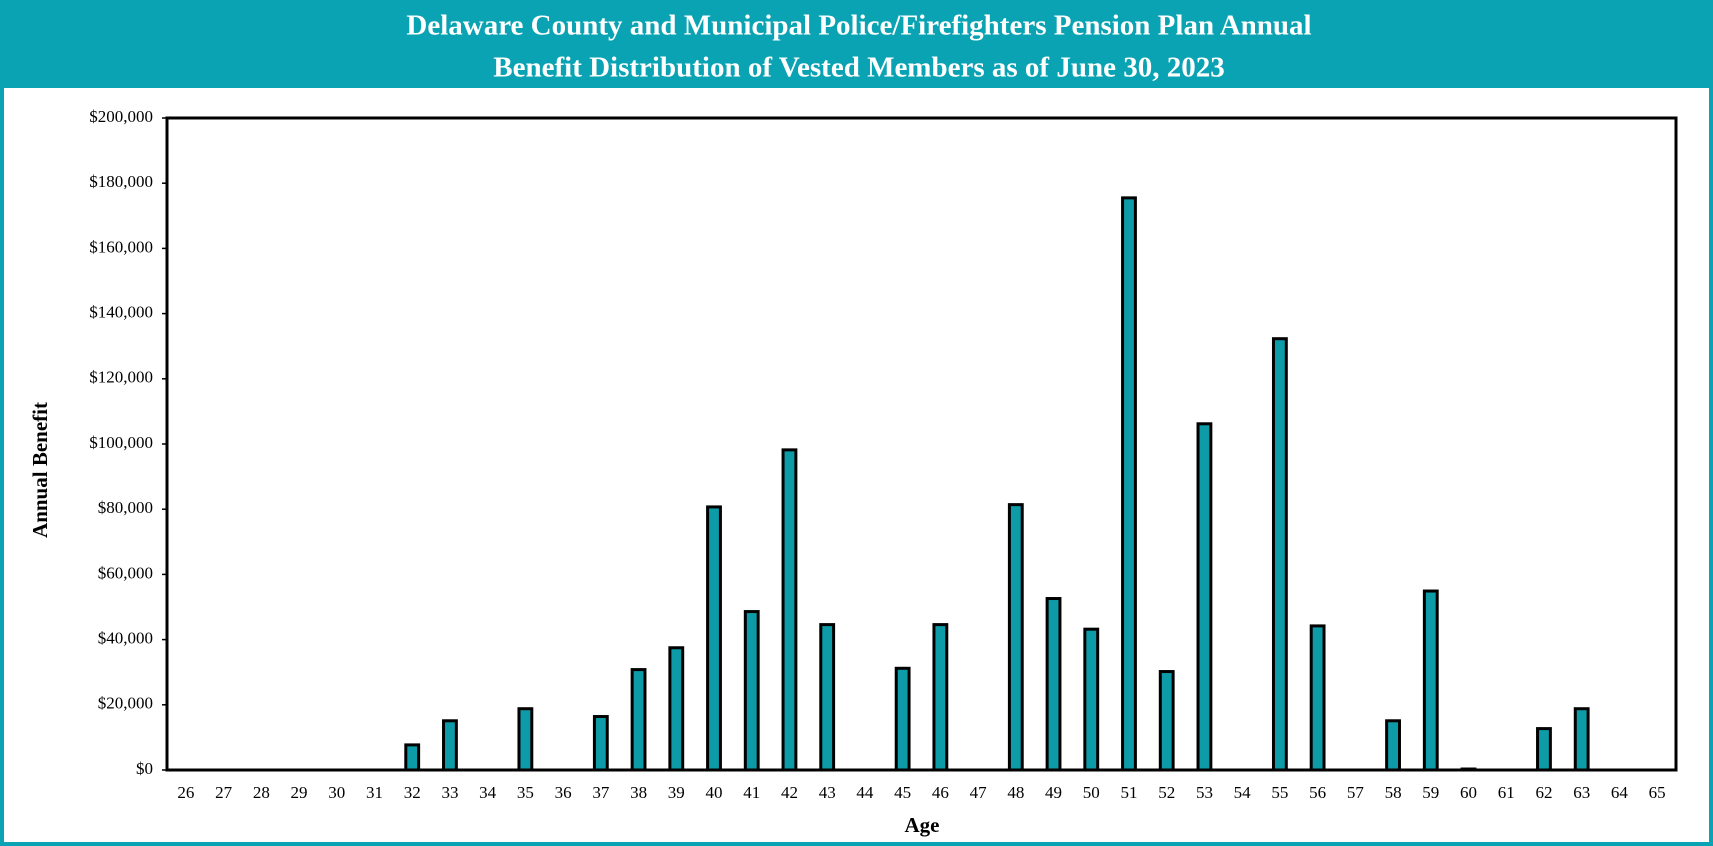  Describe the element at coordinates (827, 792) in the screenshot. I see `x-tick-label: 43` at that location.